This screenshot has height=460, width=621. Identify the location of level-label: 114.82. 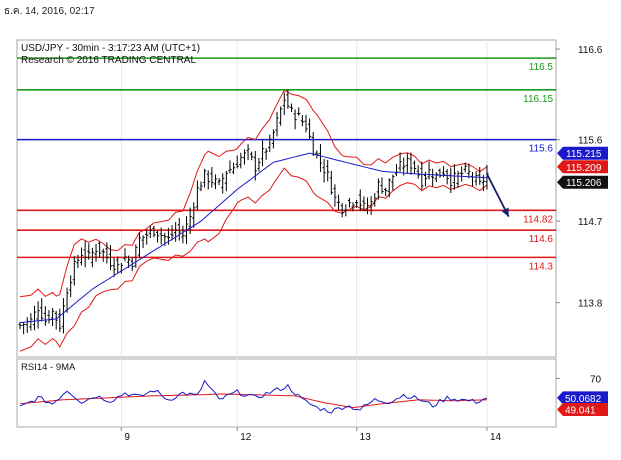
(538, 219).